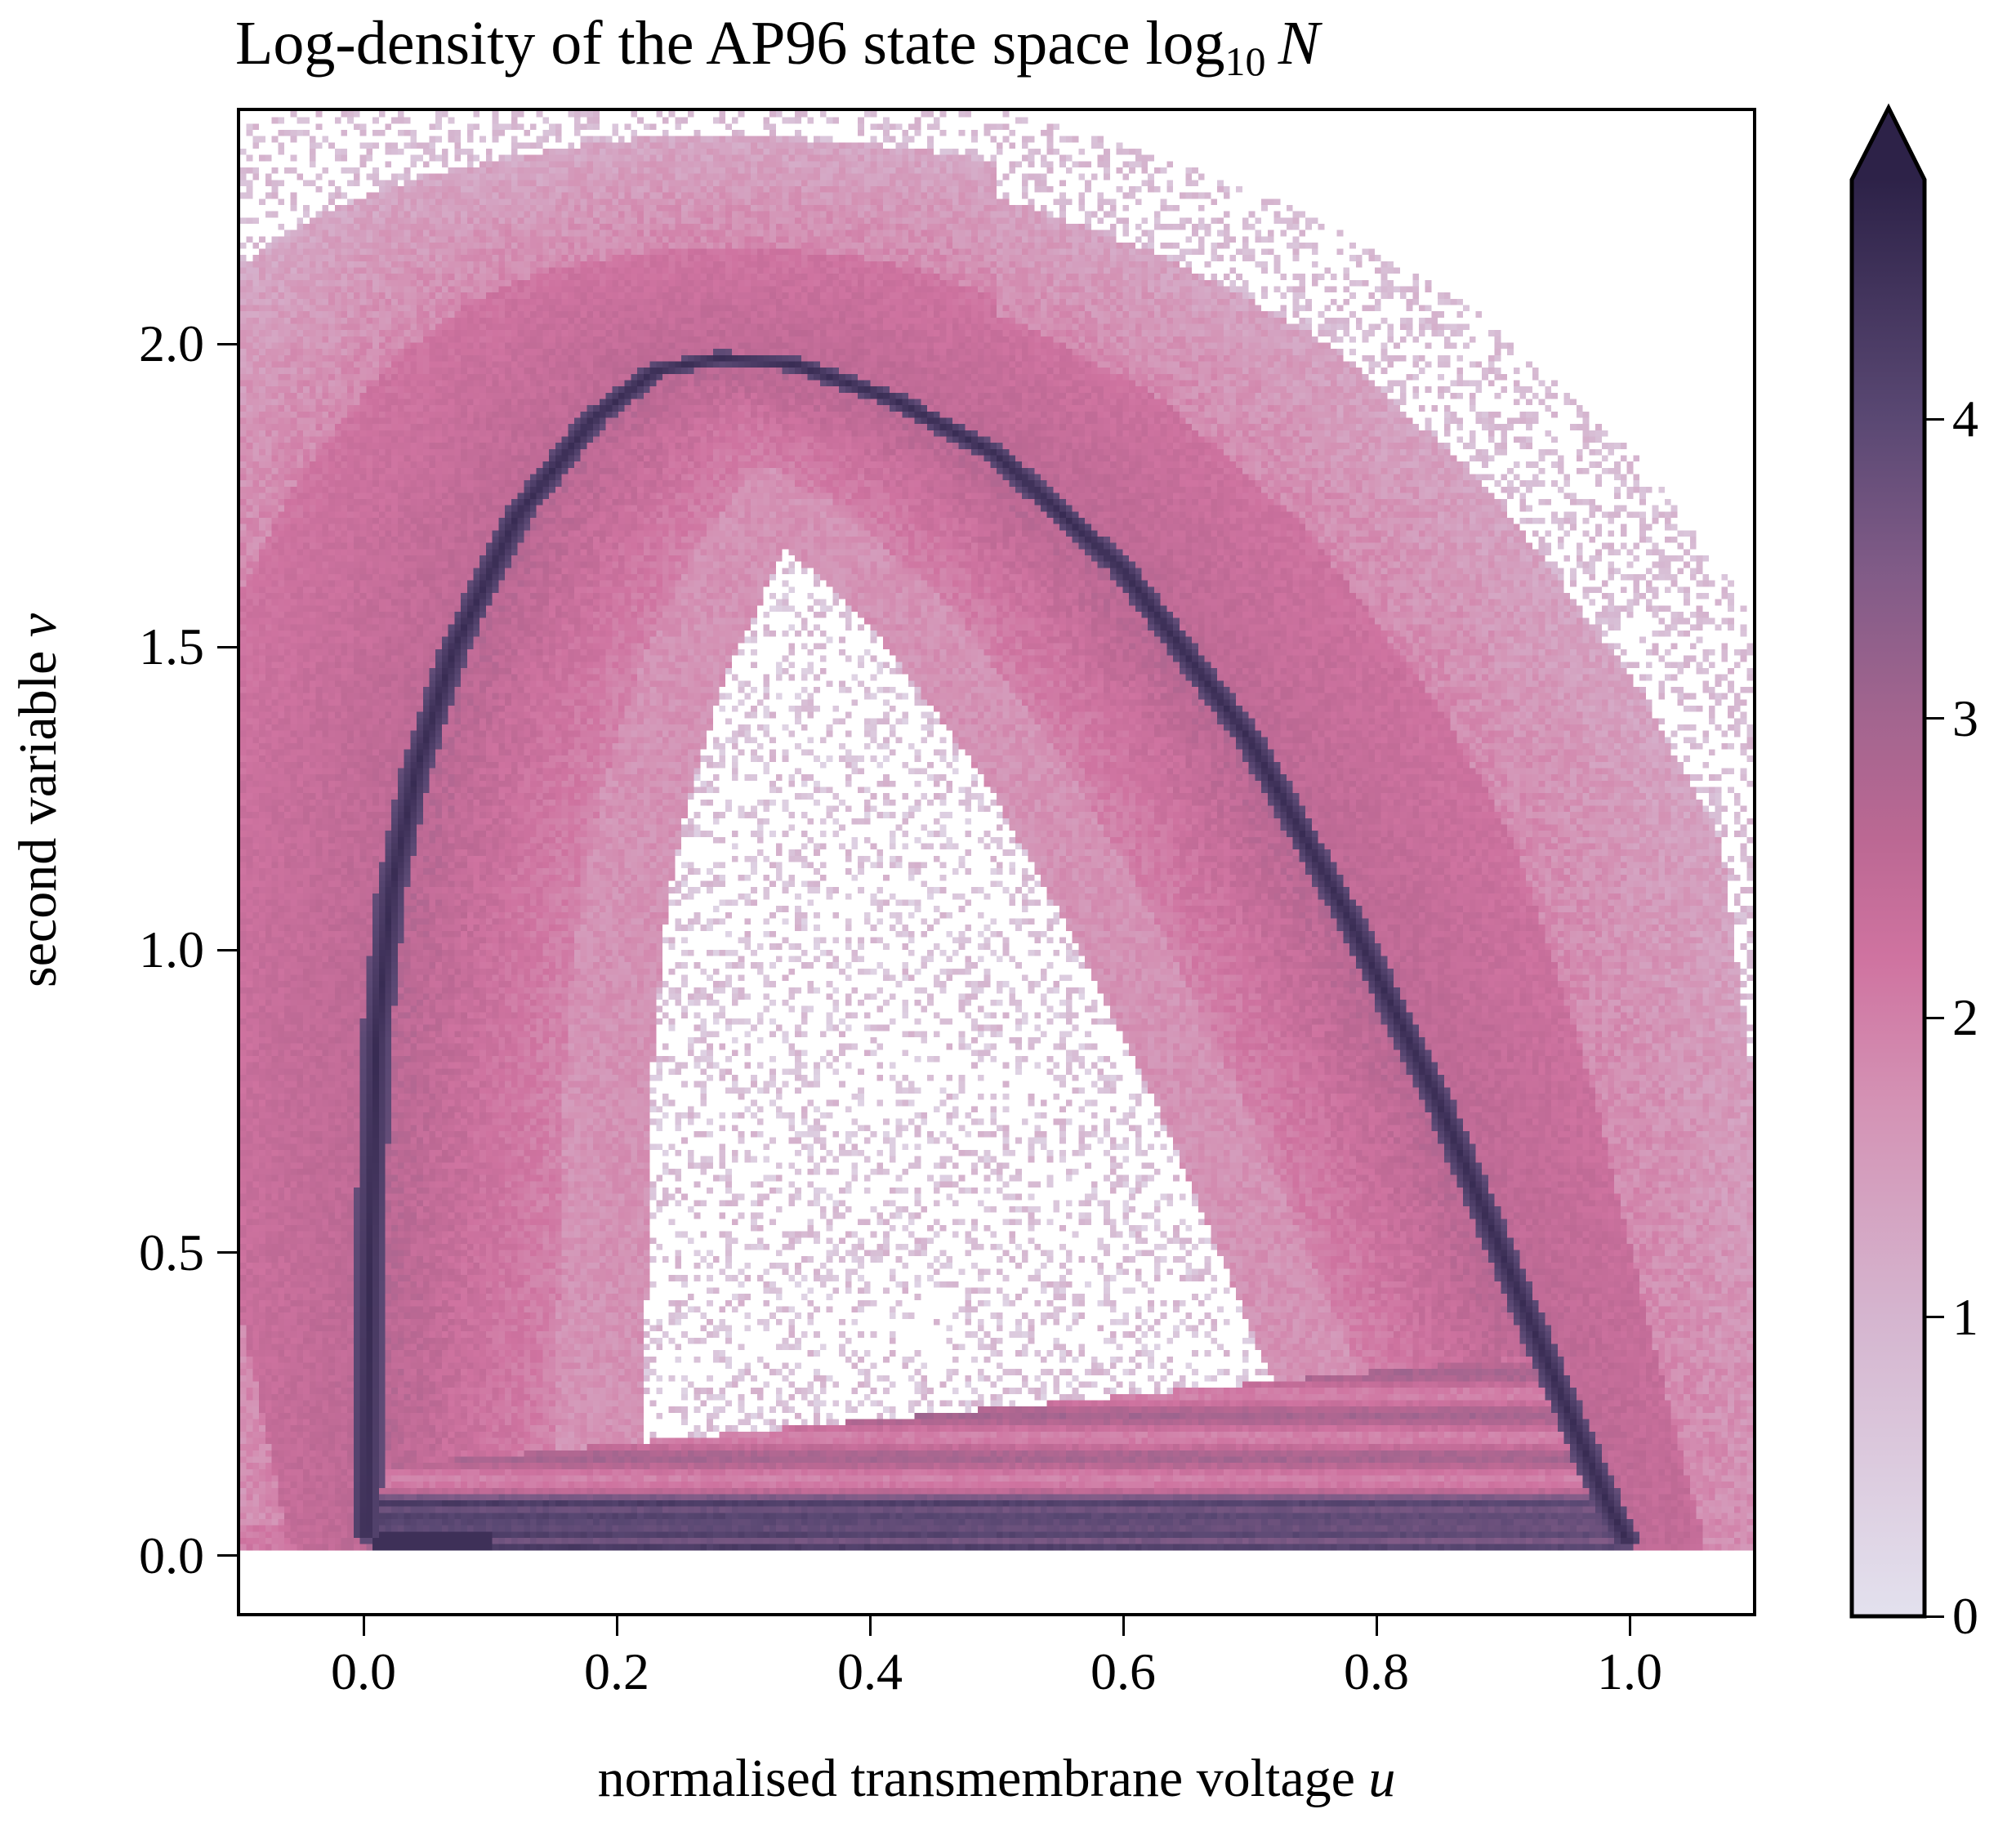  I want to click on x-tick-label: 0.2, so click(617, 1671).